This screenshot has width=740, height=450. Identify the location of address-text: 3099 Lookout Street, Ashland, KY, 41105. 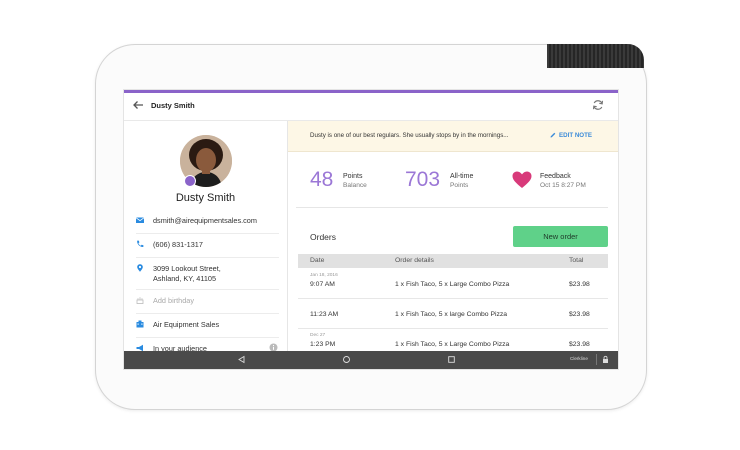
(187, 273).